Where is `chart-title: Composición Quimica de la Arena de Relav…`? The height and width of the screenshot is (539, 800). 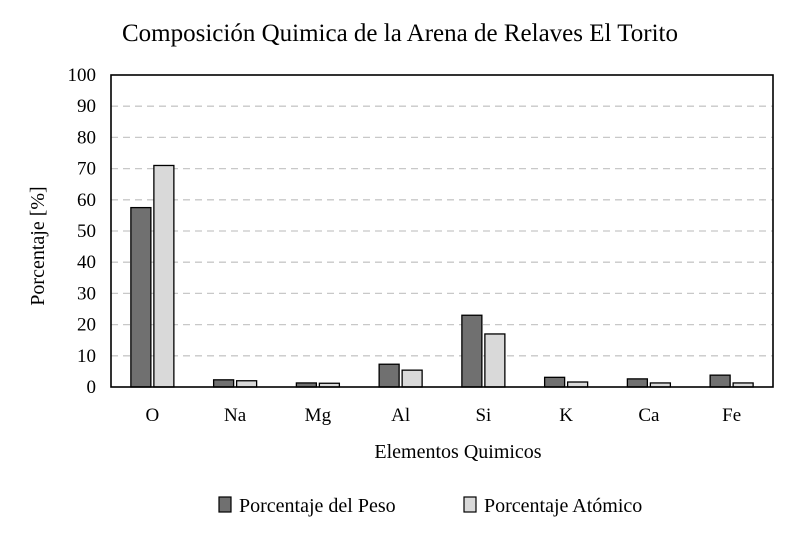
chart-title: Composición Quimica de la Arena de Relav… is located at coordinates (400, 33).